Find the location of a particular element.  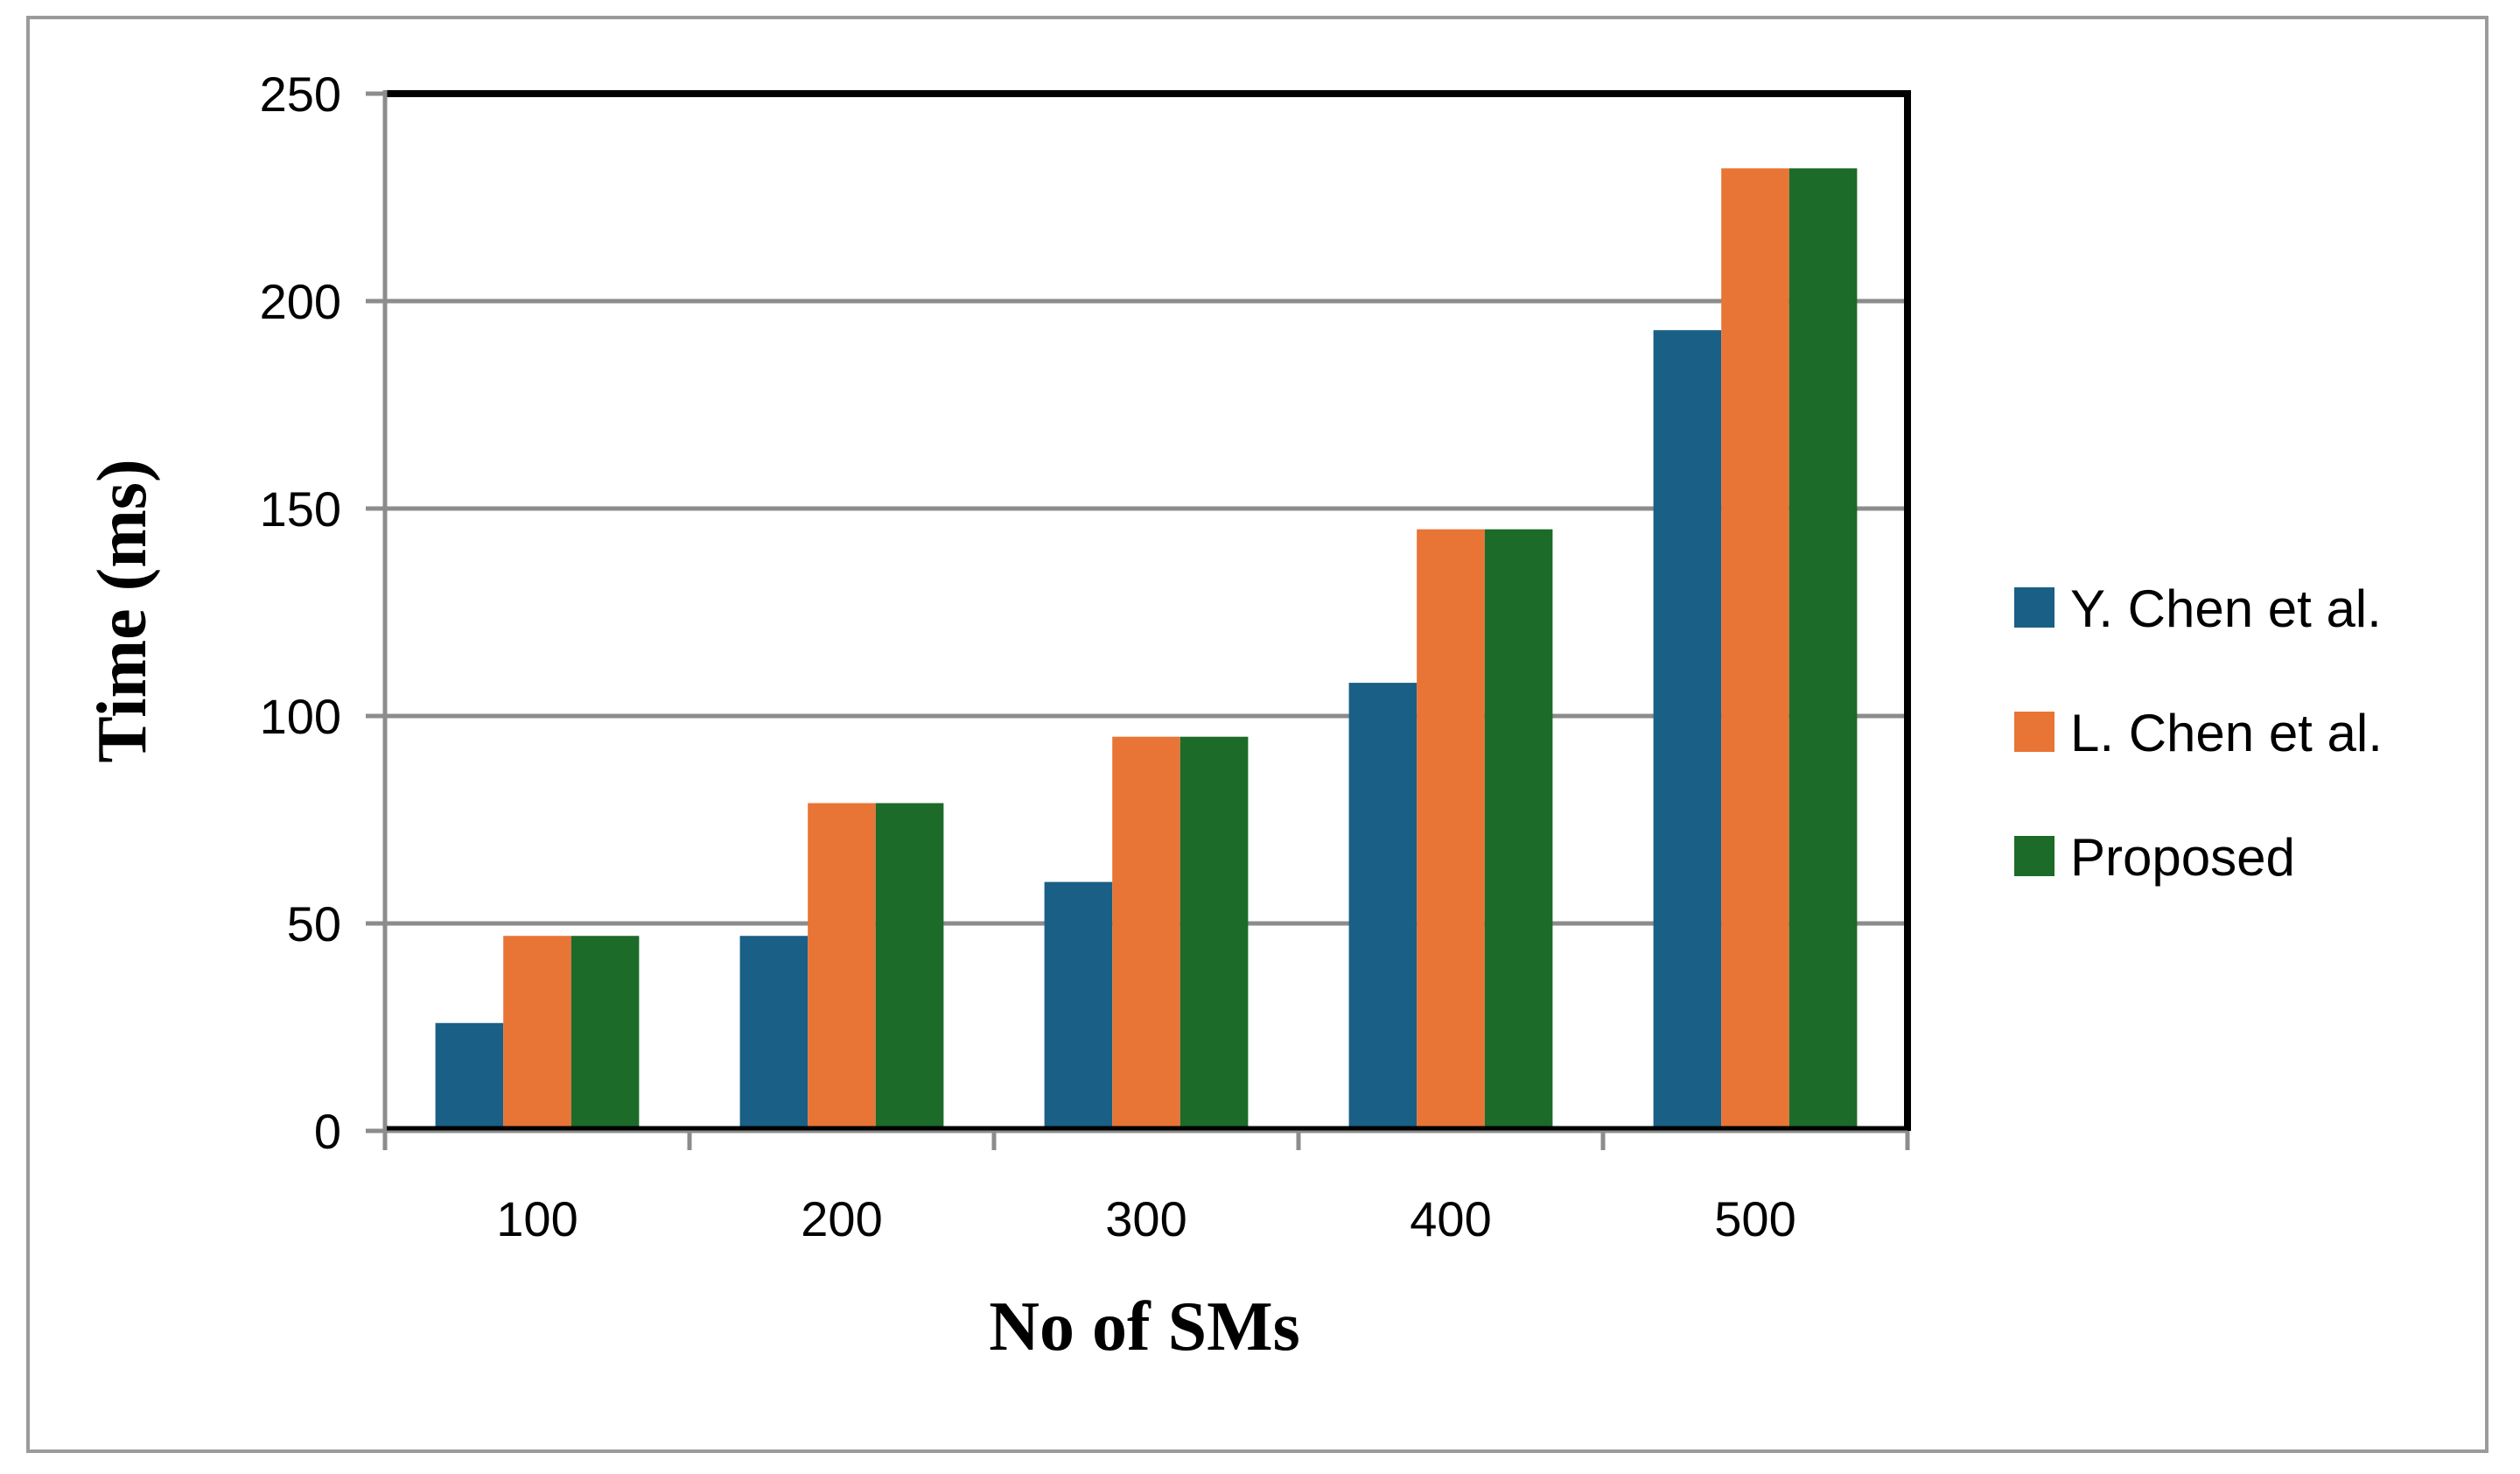

y-tick-label: 150 is located at coordinates (300, 509).